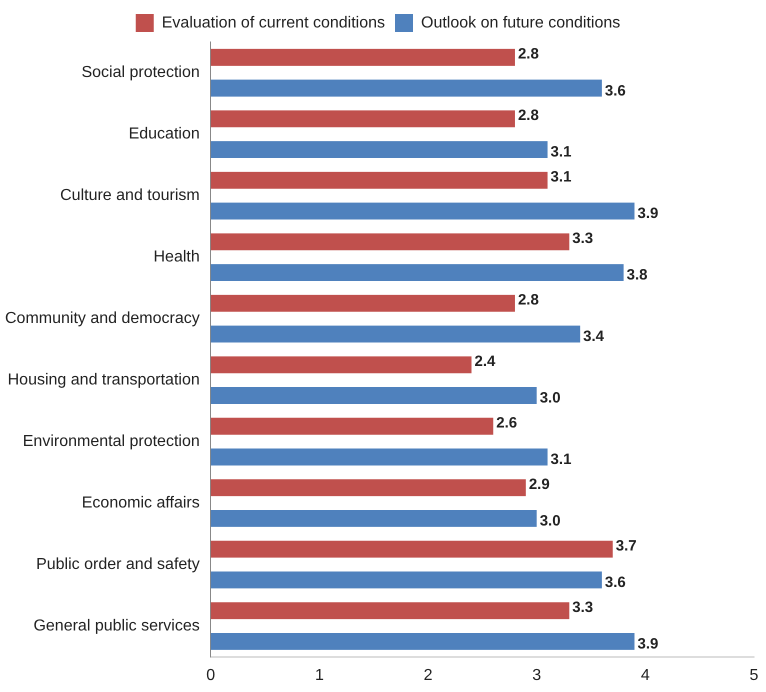 The image size is (766, 692). Describe the element at coordinates (594, 337) in the screenshot. I see `data-label: 3.4` at that location.